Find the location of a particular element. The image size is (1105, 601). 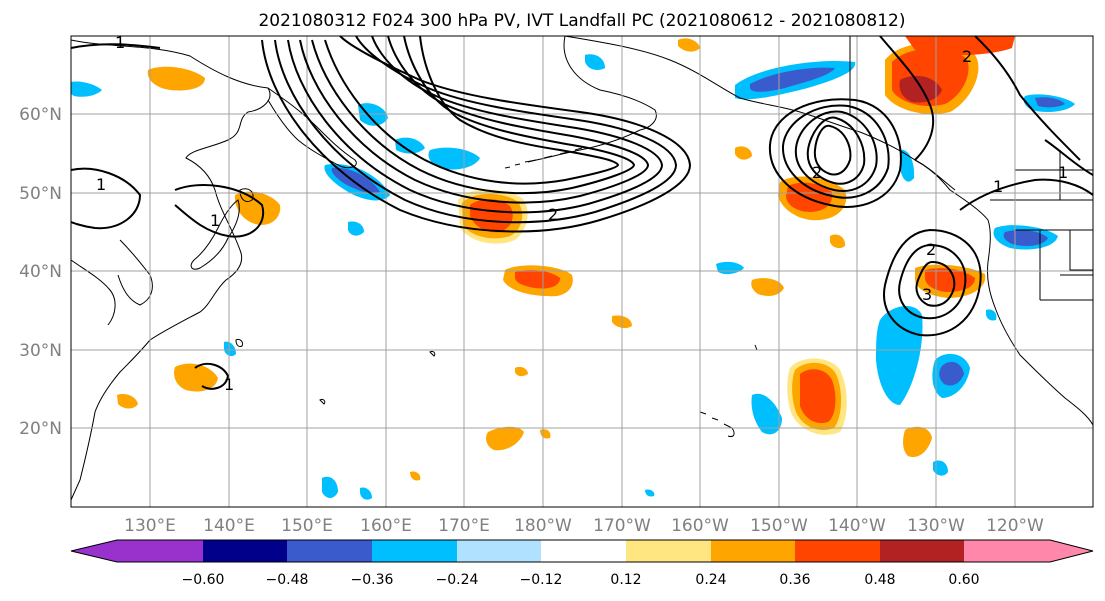

colorbar-tick-label: −0.12 is located at coordinates (541, 580).